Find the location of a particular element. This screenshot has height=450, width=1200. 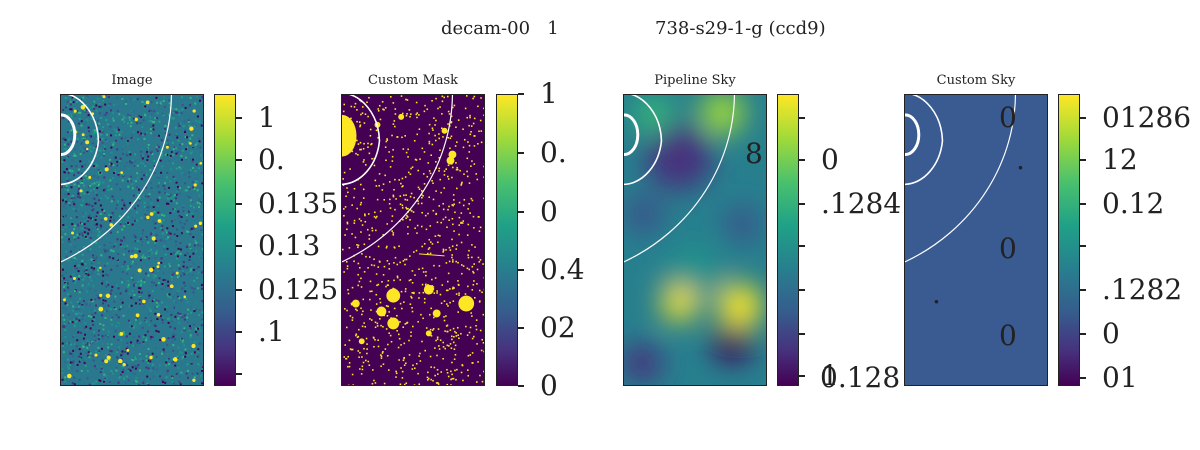

custom-mask-colorbar is located at coordinates (507, 240).